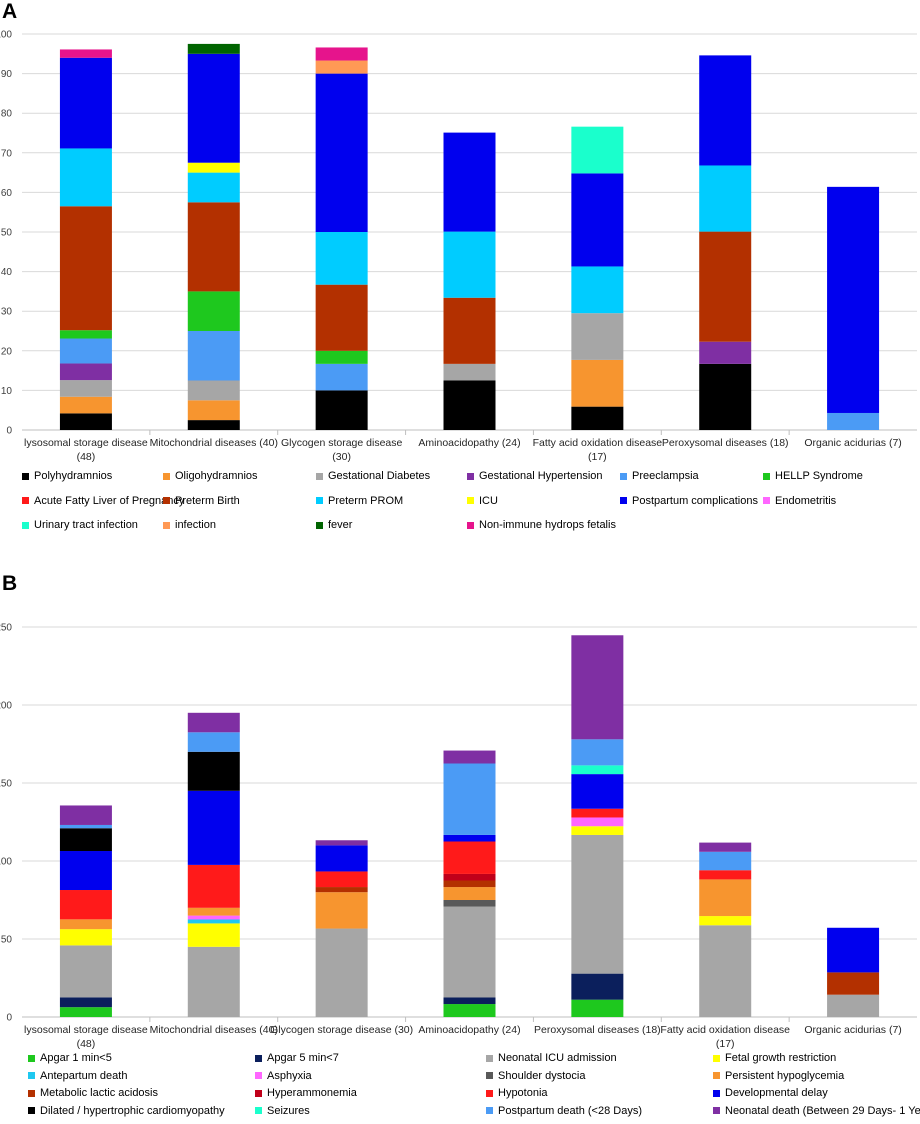  I want to click on legend-label: Metabolic lactic acidosis, so click(99, 1093).